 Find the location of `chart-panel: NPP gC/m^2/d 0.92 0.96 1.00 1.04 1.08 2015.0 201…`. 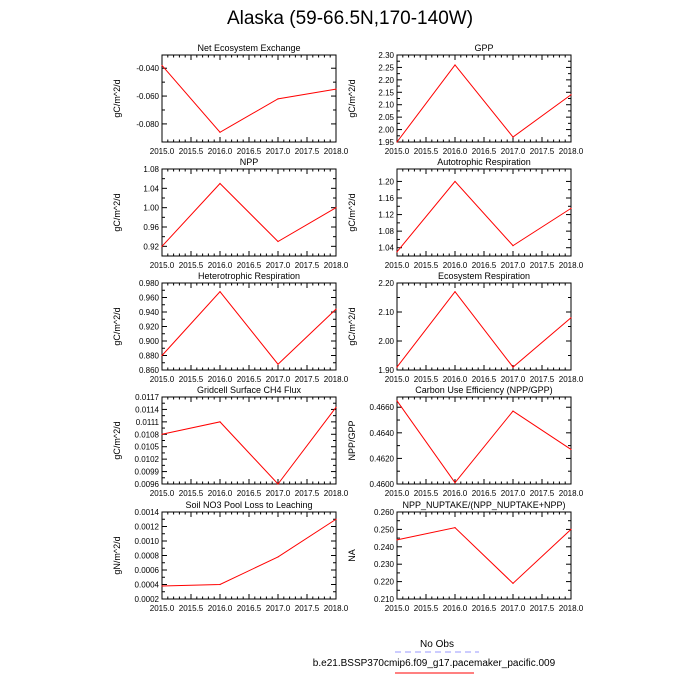

chart-panel: NPP gC/m^2/d 0.92 0.96 1.00 1.04 1.08 2015.0 201… is located at coordinates (230, 213).